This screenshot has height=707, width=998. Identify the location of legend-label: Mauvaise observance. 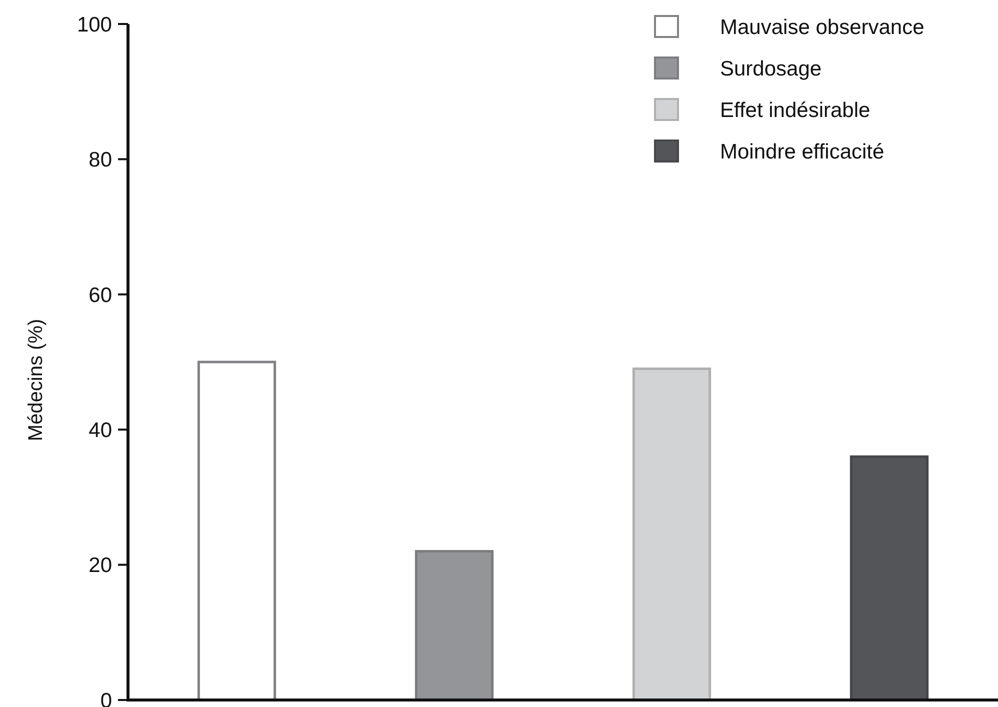
(822, 27).